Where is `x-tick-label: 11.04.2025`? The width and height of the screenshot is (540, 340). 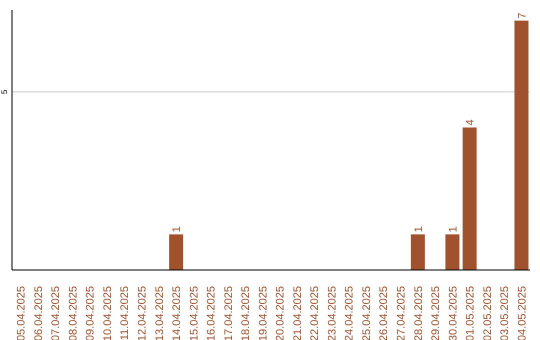
x-tick-label: 11.04.2025 is located at coordinates (125, 313).